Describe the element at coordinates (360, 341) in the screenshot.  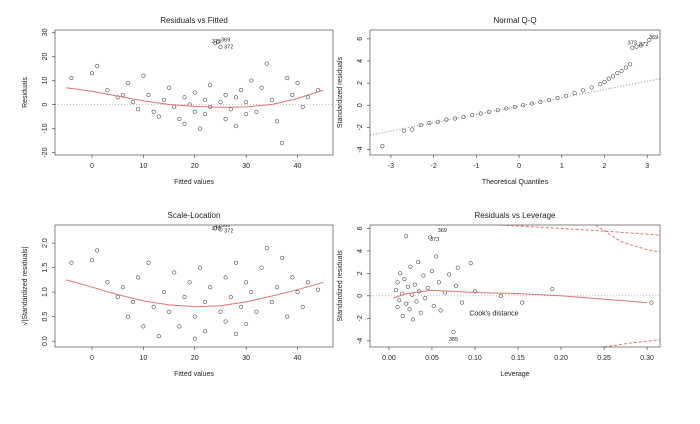
I see `y-tick-label: -4` at that location.